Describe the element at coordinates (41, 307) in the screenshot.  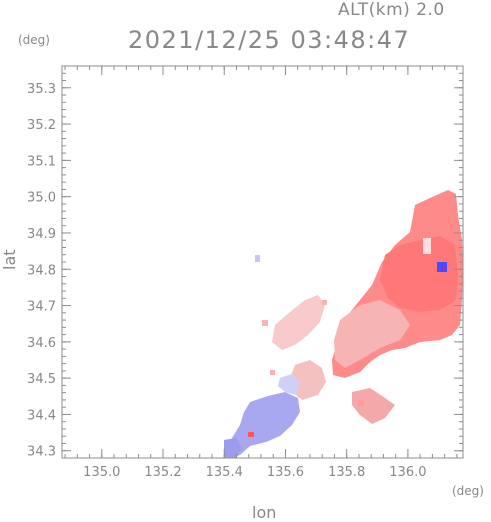
I see `y-tick-label: 34.7` at that location.